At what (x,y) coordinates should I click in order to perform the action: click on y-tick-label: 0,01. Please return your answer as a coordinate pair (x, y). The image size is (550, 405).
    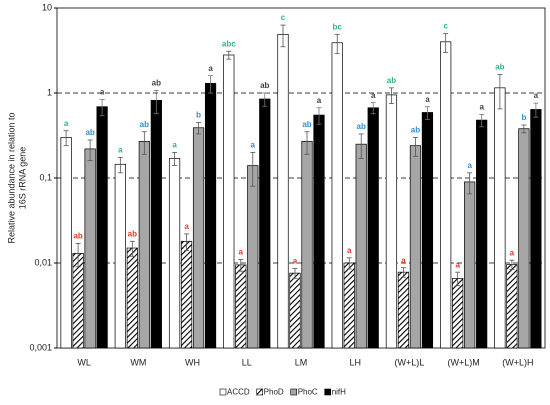
    Looking at the image, I should click on (43, 262).